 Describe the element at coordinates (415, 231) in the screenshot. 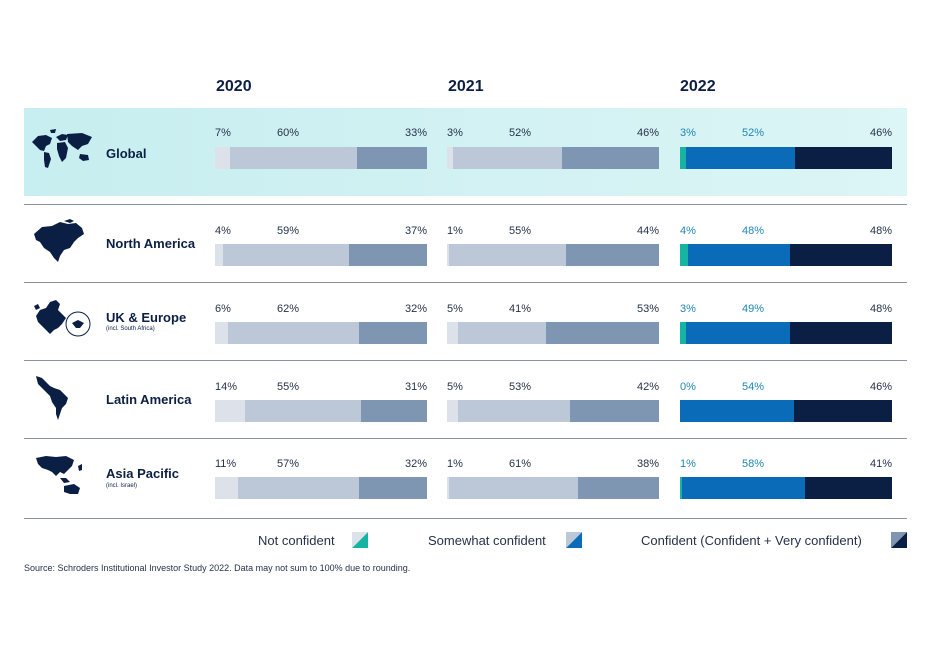

I see `value-label-confident: 37%` at that location.